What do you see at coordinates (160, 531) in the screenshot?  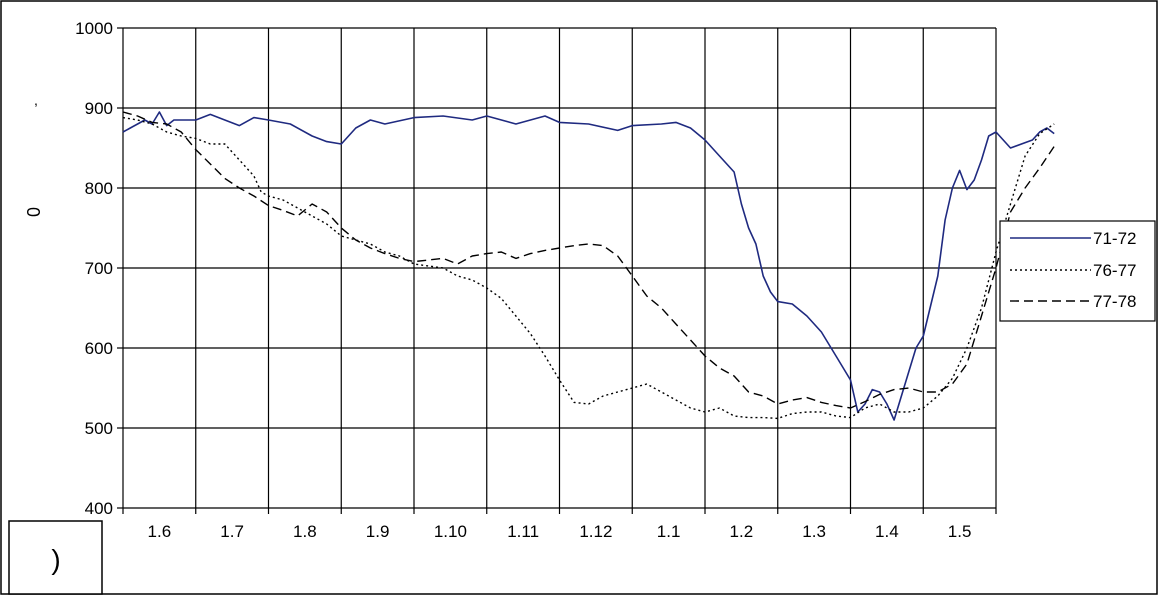 I see `x-tick-label-0: 1.6` at bounding box center [160, 531].